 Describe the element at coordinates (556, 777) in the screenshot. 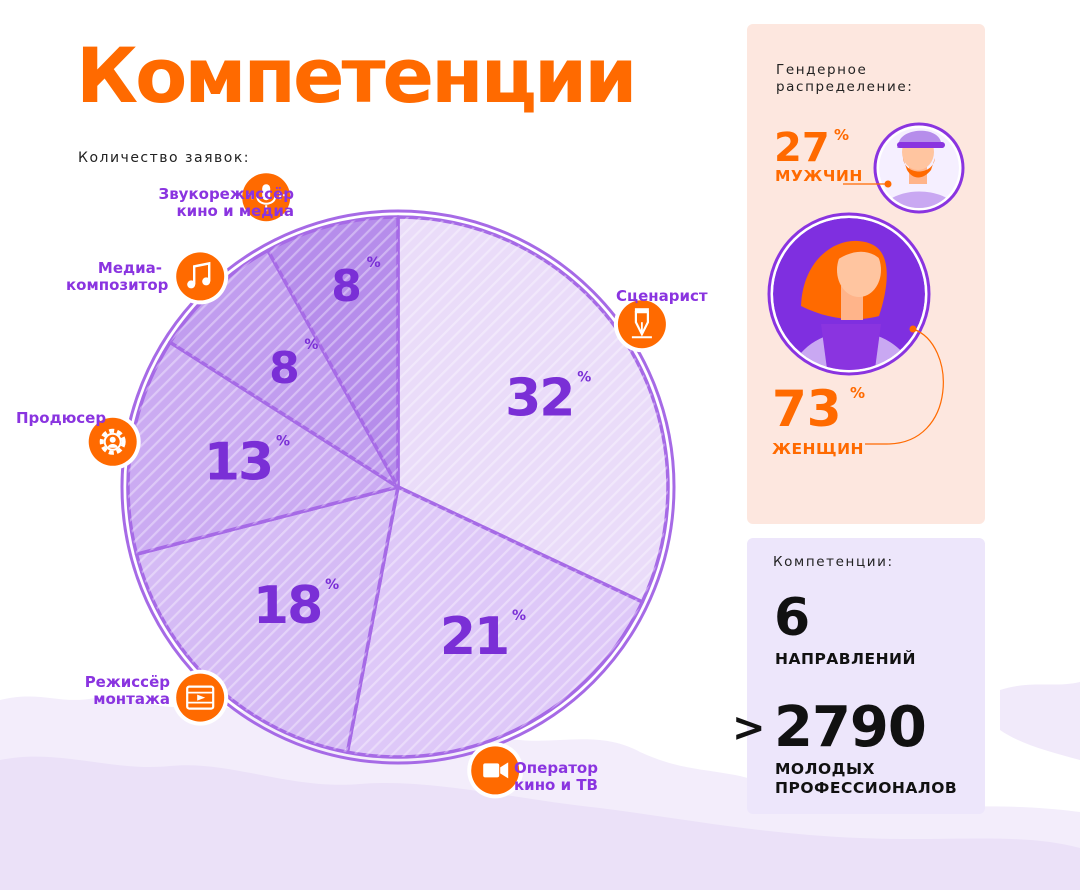

I see `label-operator: Оператор кино и ТВ` at that location.